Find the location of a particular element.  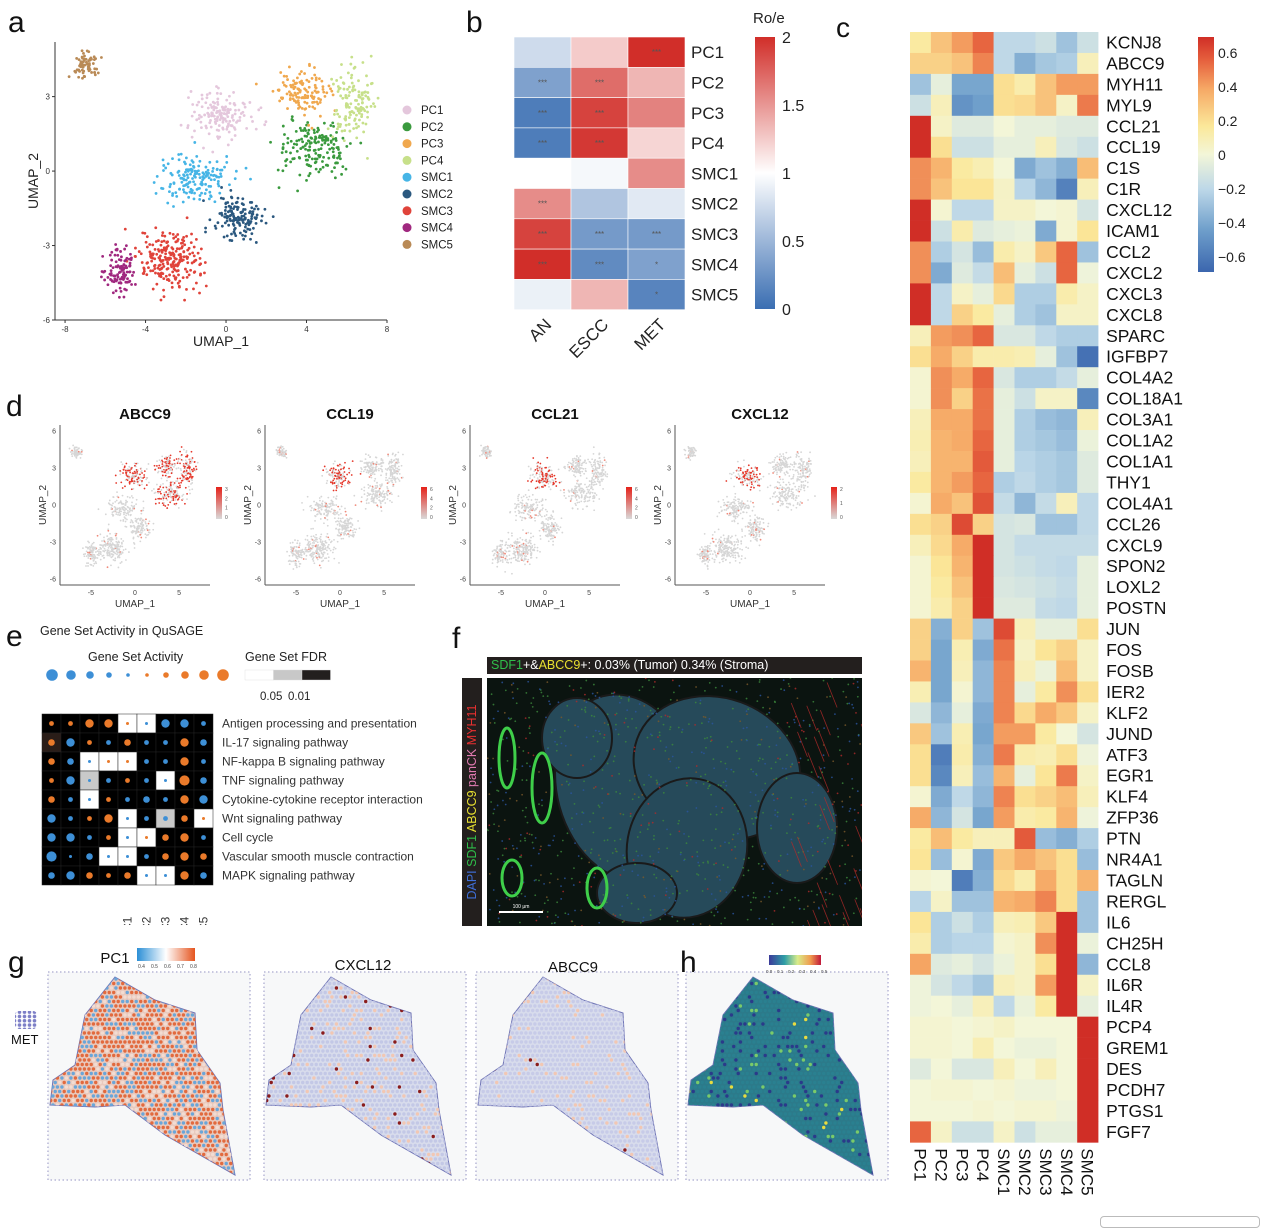

legend-label-pc3: PC3 is located at coordinates (432, 145).